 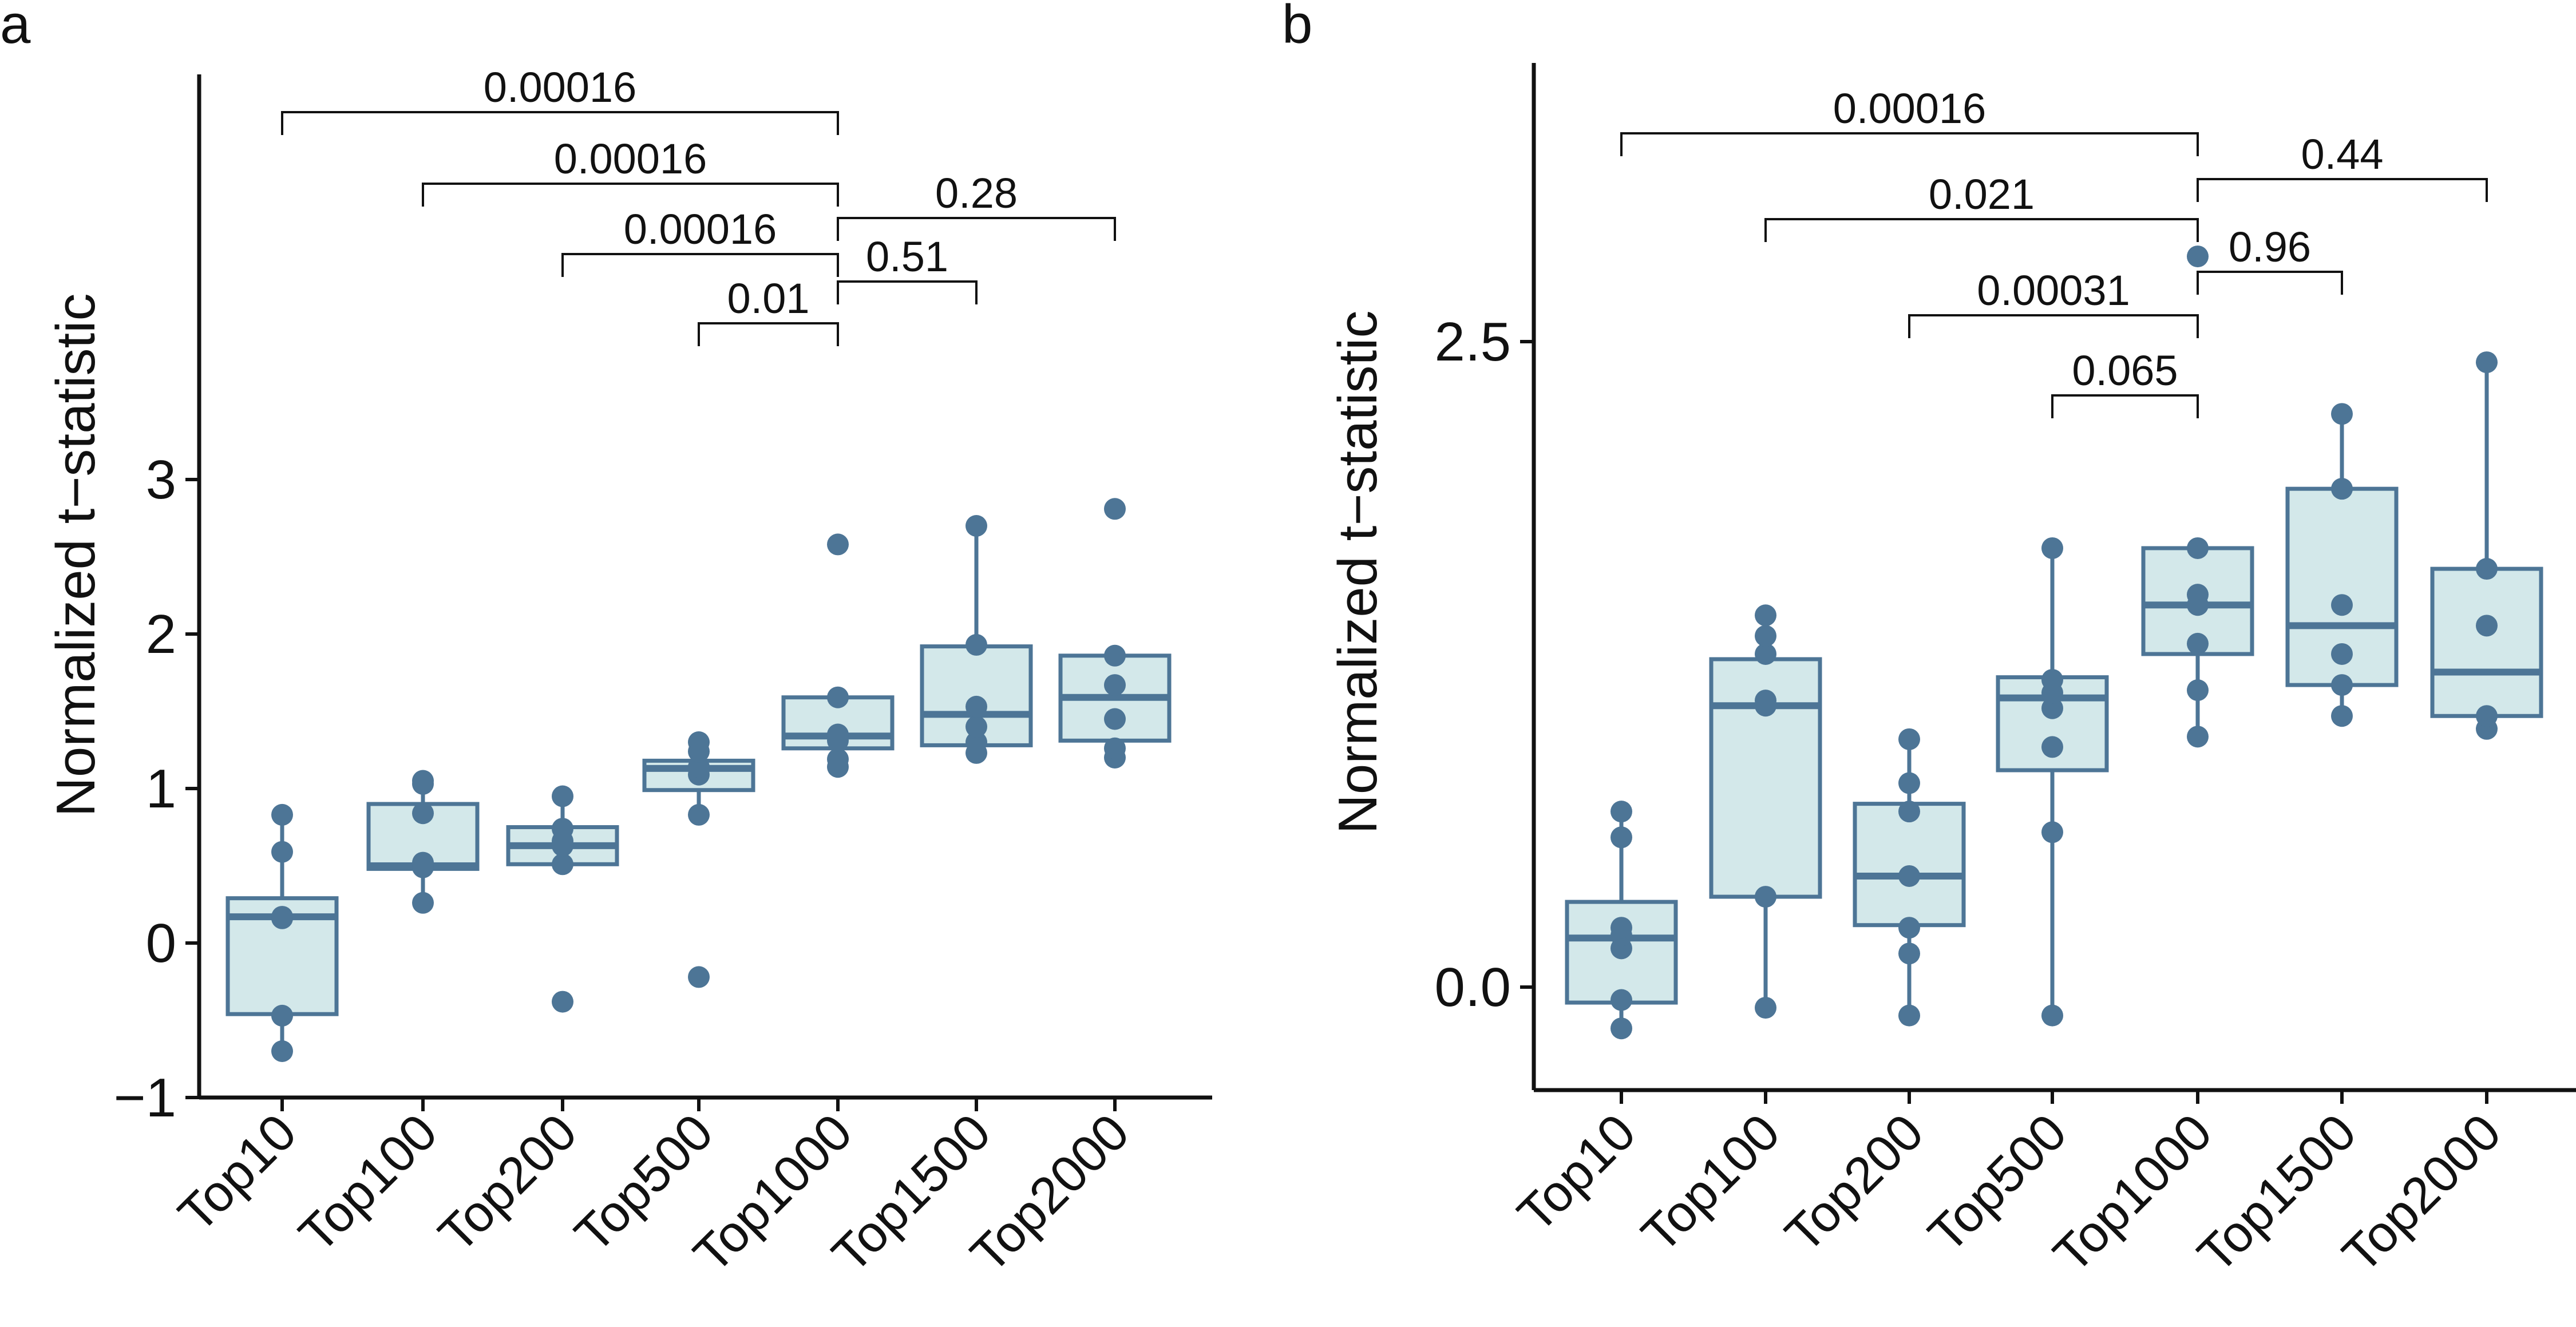 What do you see at coordinates (2053, 303) in the screenshot?
I see `significance-bracket: 0.00031` at bounding box center [2053, 303].